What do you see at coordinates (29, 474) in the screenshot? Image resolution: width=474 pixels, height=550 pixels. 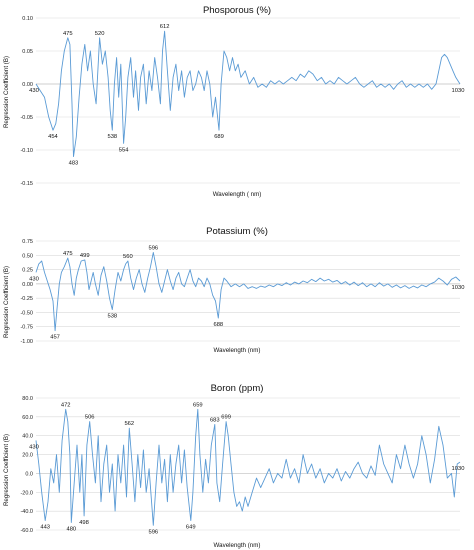 I see `y-tick-label: 0.0` at bounding box center [29, 474].